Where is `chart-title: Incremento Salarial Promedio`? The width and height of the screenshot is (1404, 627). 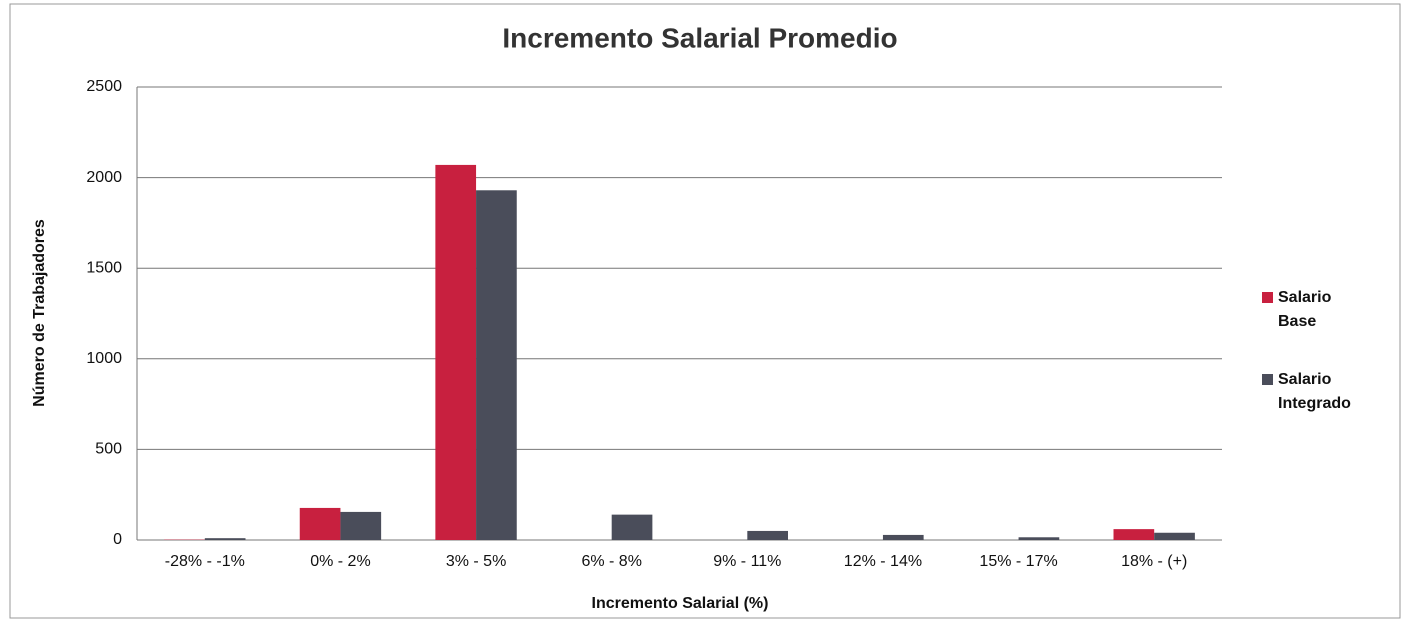
chart-title: Incremento Salarial Promedio is located at coordinates (699, 37).